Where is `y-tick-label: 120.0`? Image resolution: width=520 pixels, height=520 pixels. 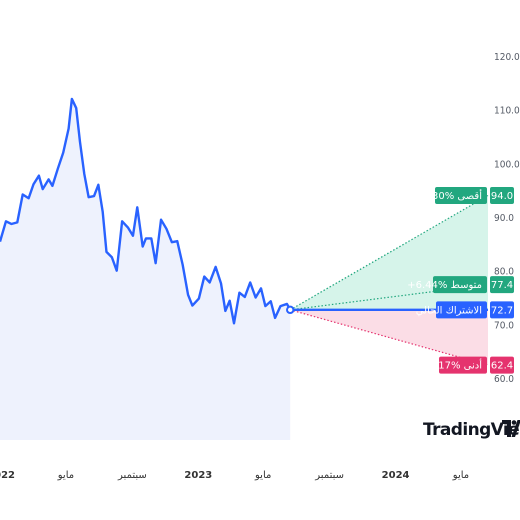 y-tick-label: 120.0 is located at coordinates (507, 57).